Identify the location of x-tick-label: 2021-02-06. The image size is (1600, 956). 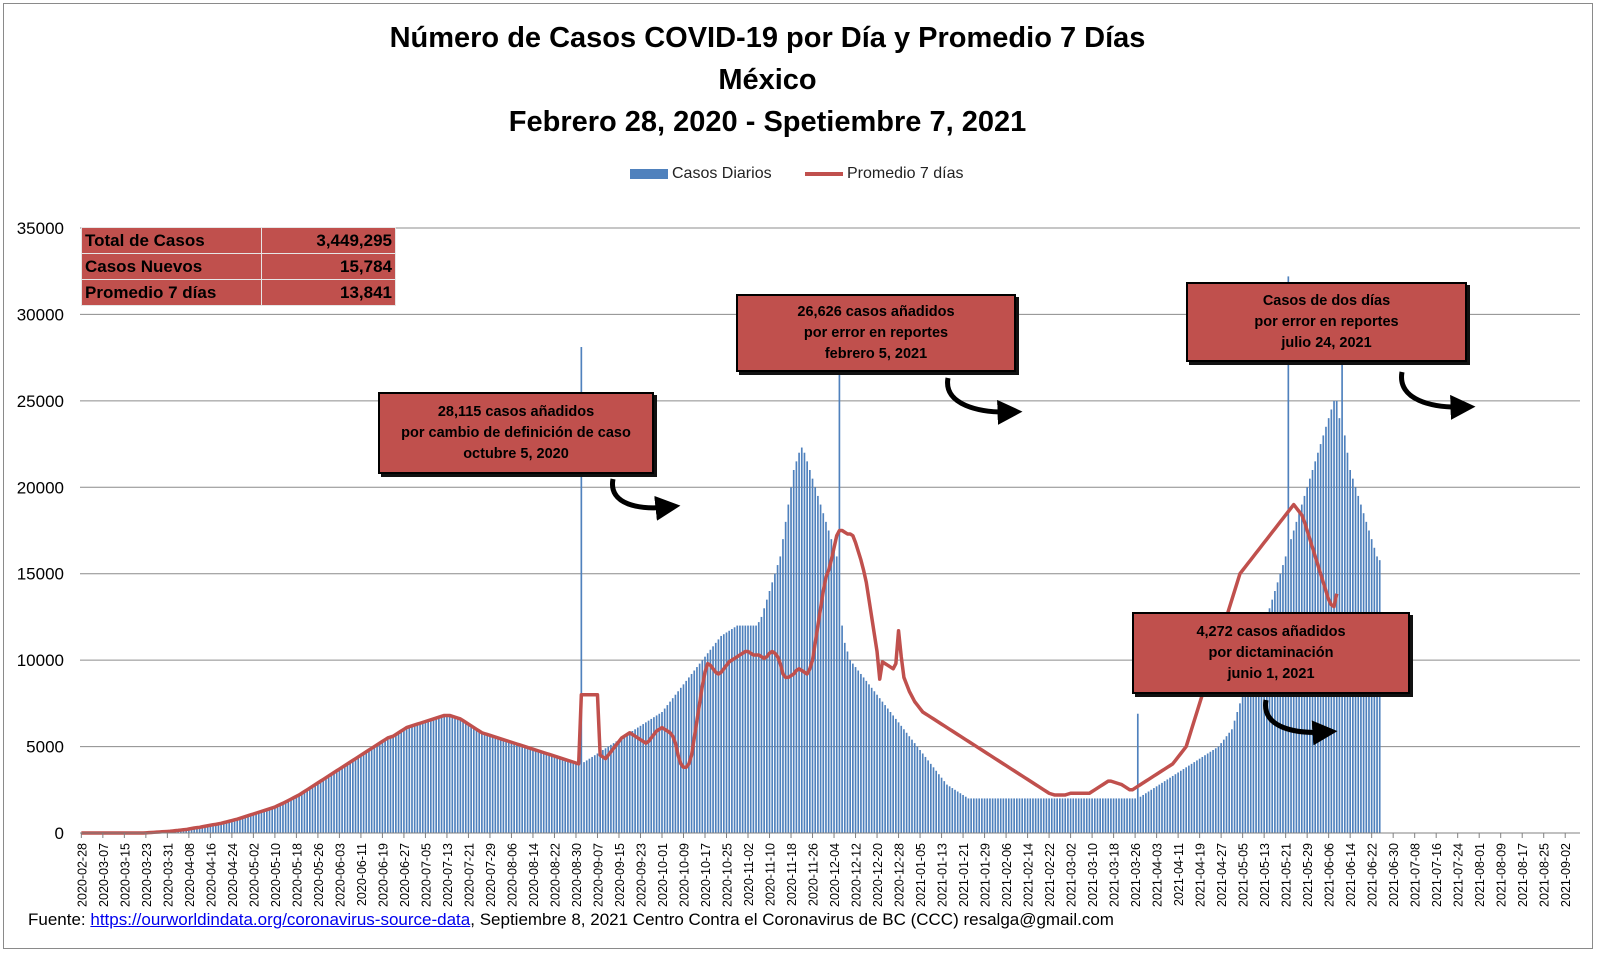
(1007, 875).